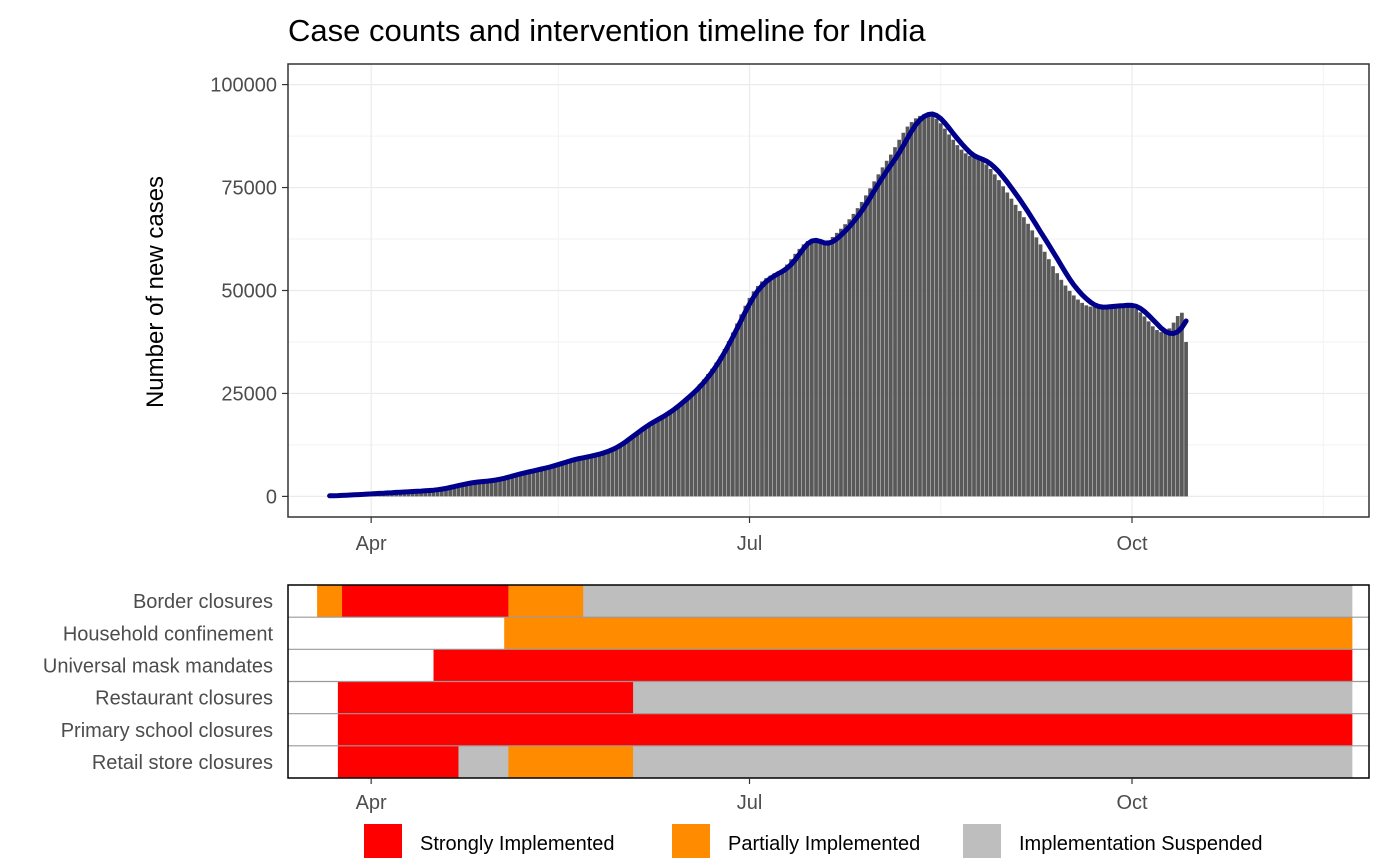  I want to click on y-tick-label: 50000, so click(249, 292).